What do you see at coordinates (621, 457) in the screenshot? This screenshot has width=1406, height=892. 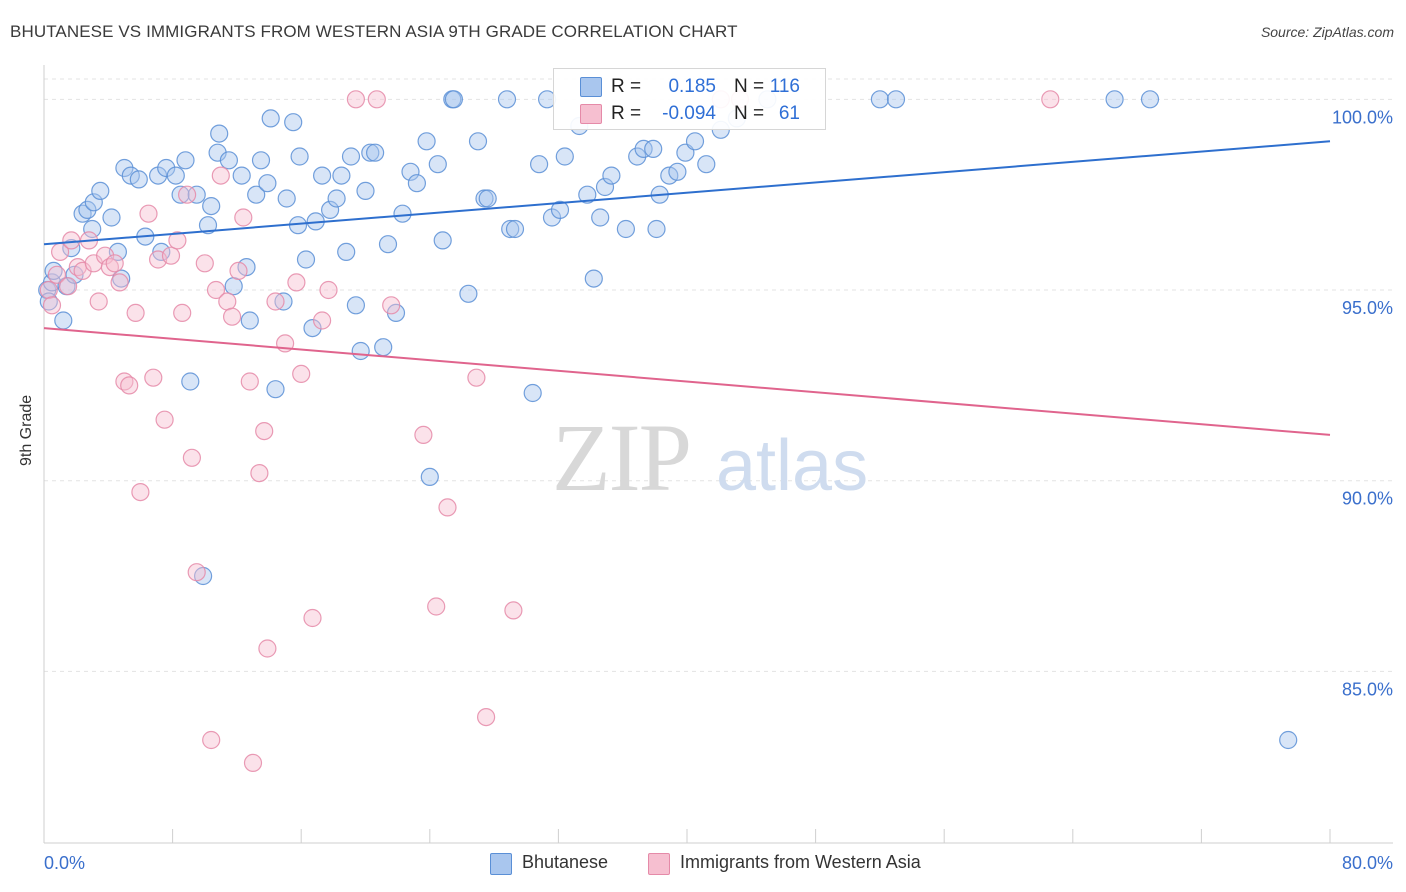 I see `watermark-zip: ZIP` at bounding box center [621, 457].